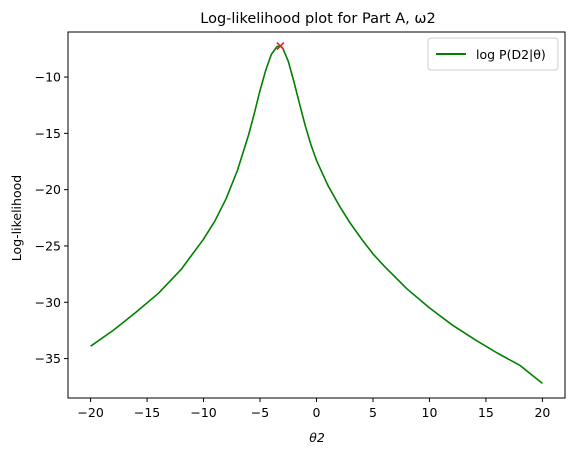 The image size is (574, 456). Describe the element at coordinates (317, 437) in the screenshot. I see `x-axis-label: θ2` at that location.